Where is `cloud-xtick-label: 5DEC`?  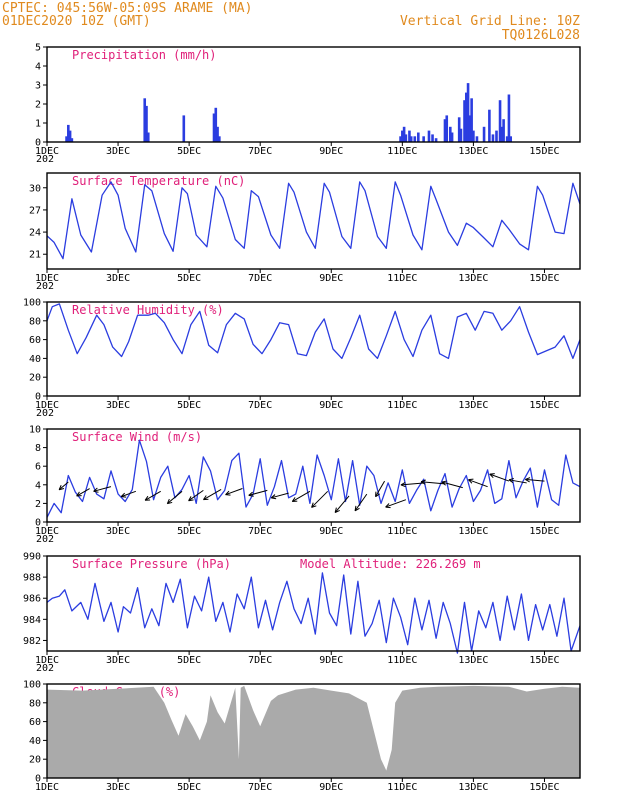
cloud-xtick-label: 5DEC is located at coordinates (189, 787).